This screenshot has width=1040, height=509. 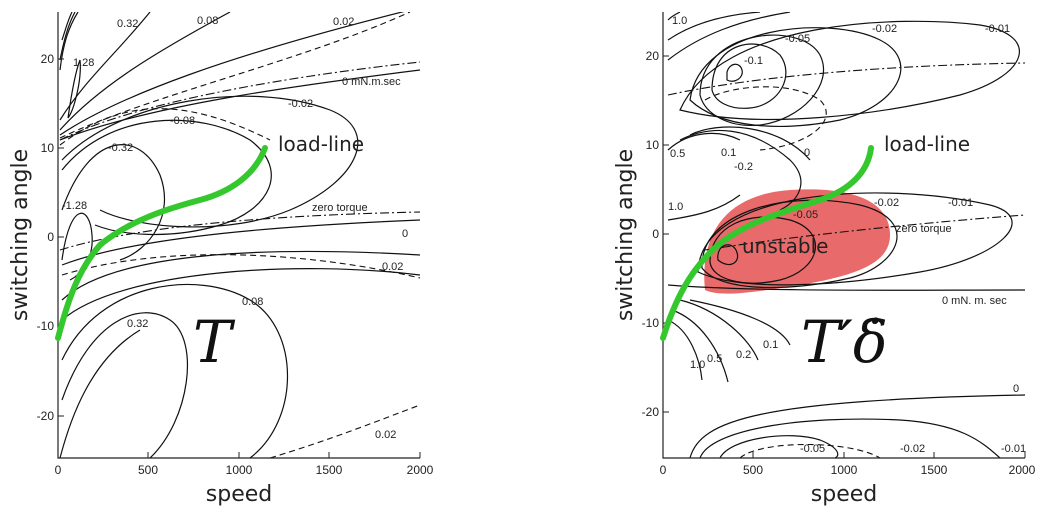 What do you see at coordinates (844, 342) in the screenshot?
I see `right-panel-title: T′δ̇` at bounding box center [844, 342].